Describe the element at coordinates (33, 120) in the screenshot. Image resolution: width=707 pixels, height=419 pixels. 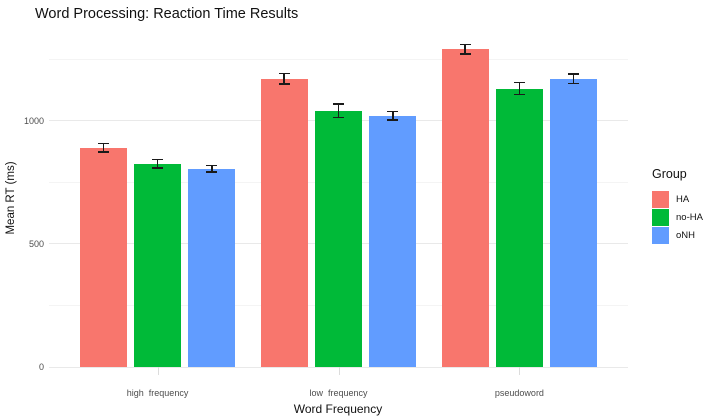
I see `y-tick-label: 1000` at that location.